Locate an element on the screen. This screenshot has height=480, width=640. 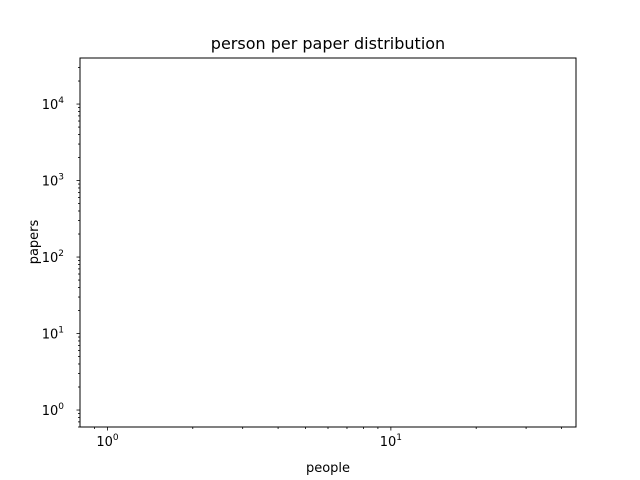
x-tick-label-exponent: 0 is located at coordinates (116, 438).